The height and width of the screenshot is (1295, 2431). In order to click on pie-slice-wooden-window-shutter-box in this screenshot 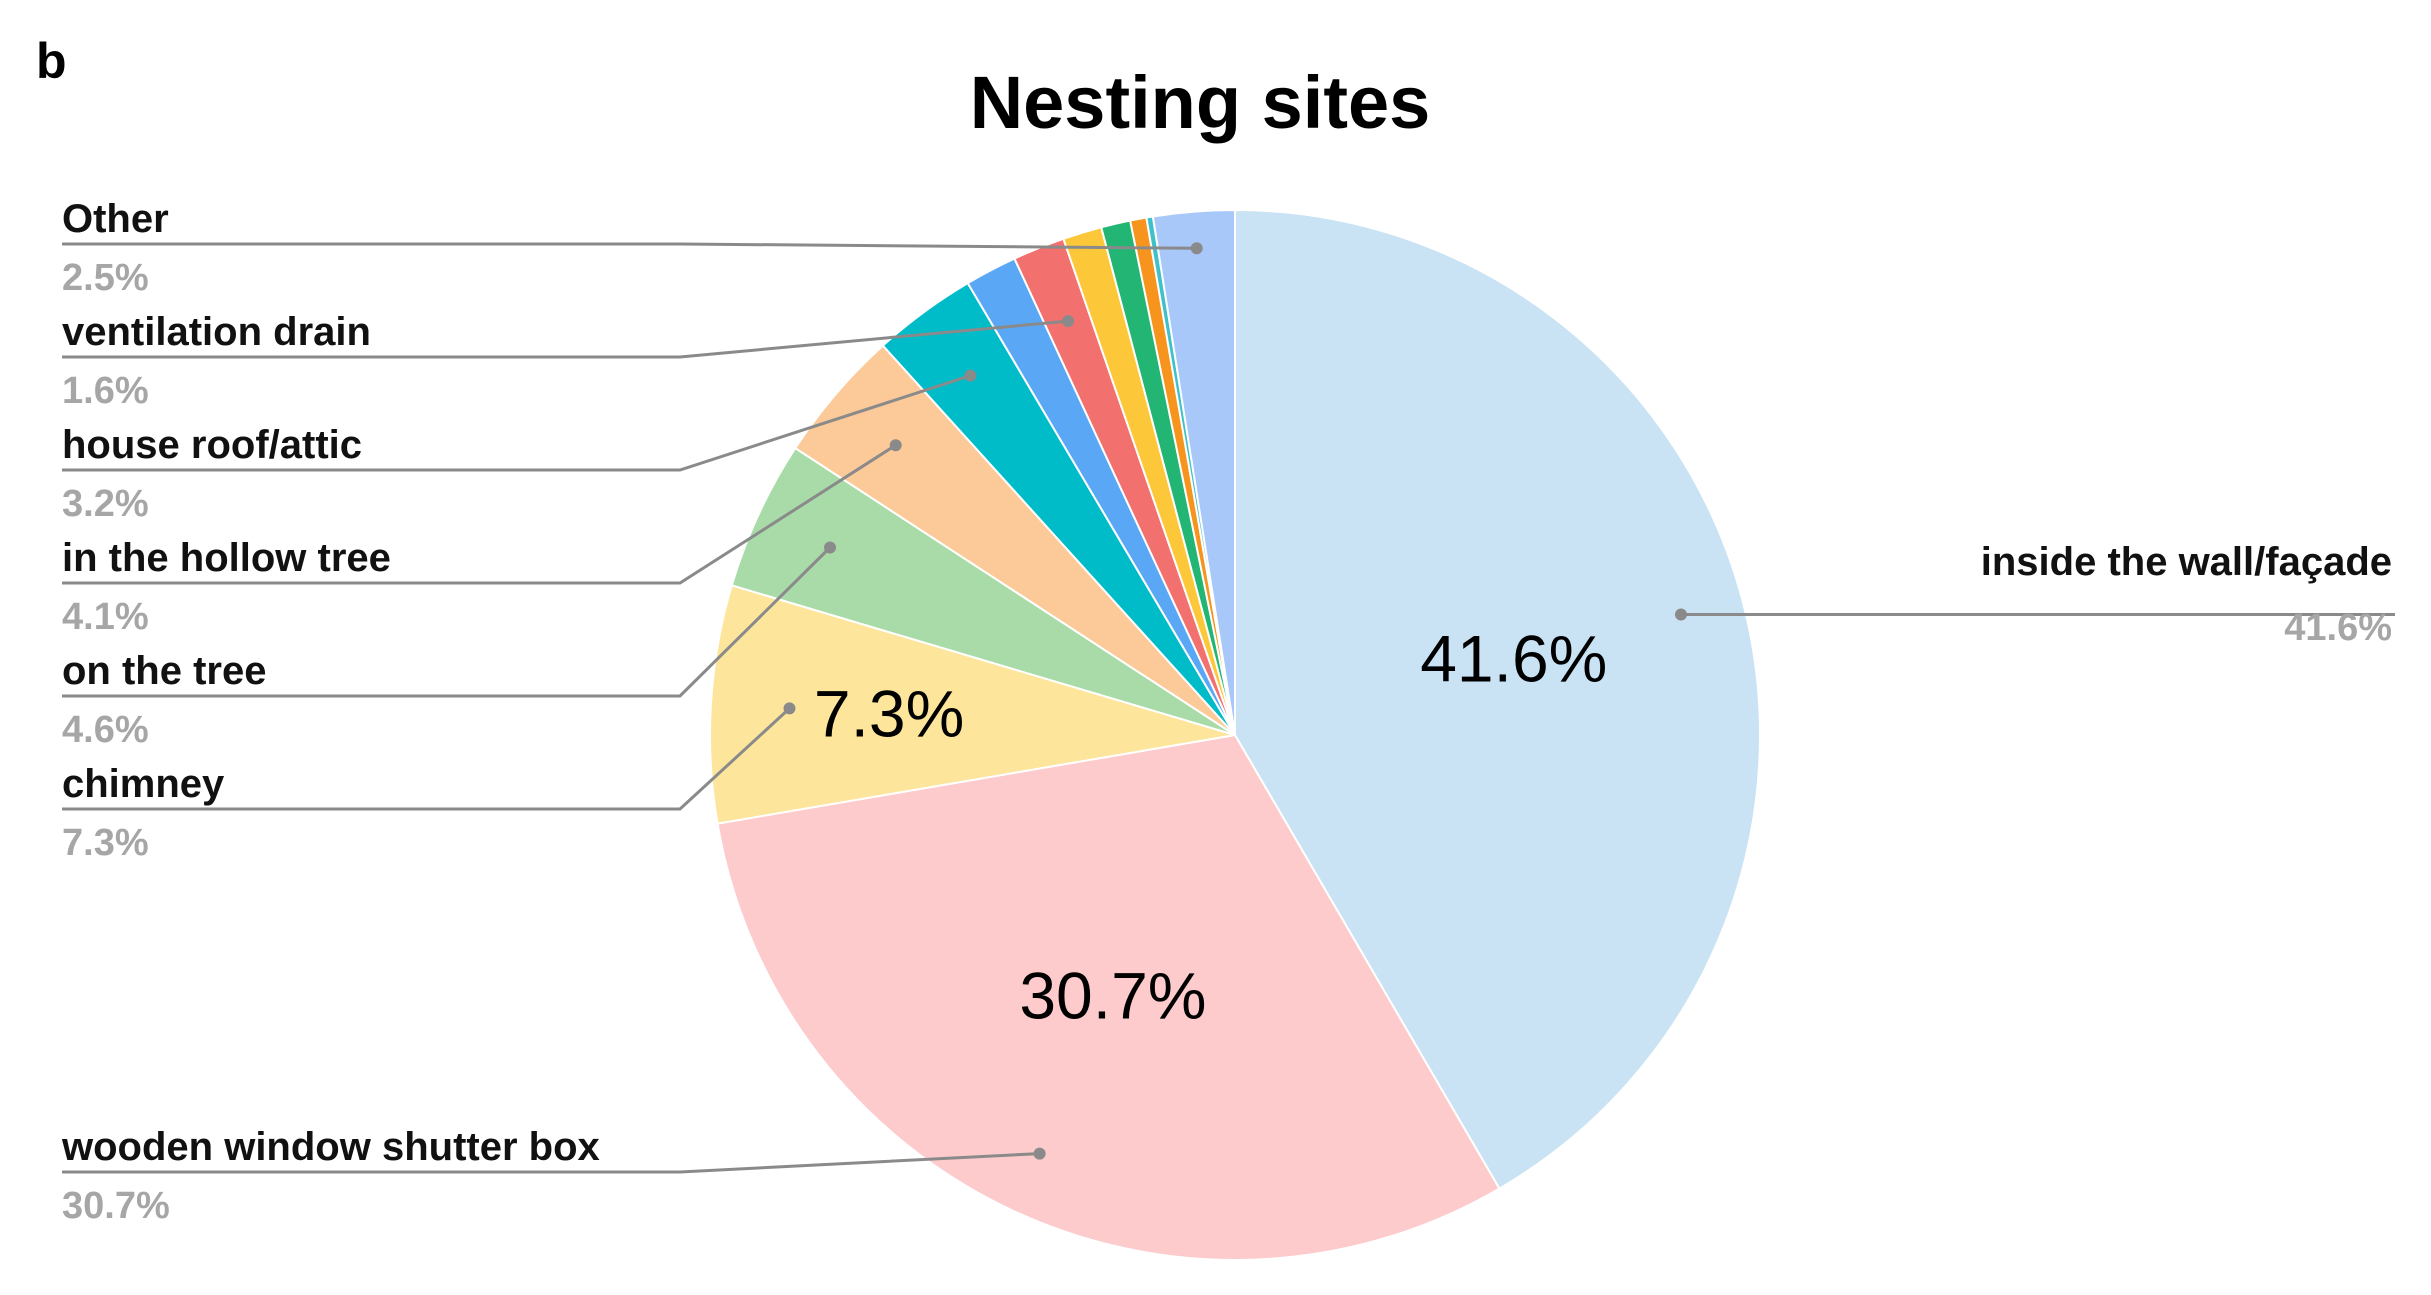, I will do `click(1108, 997)`.